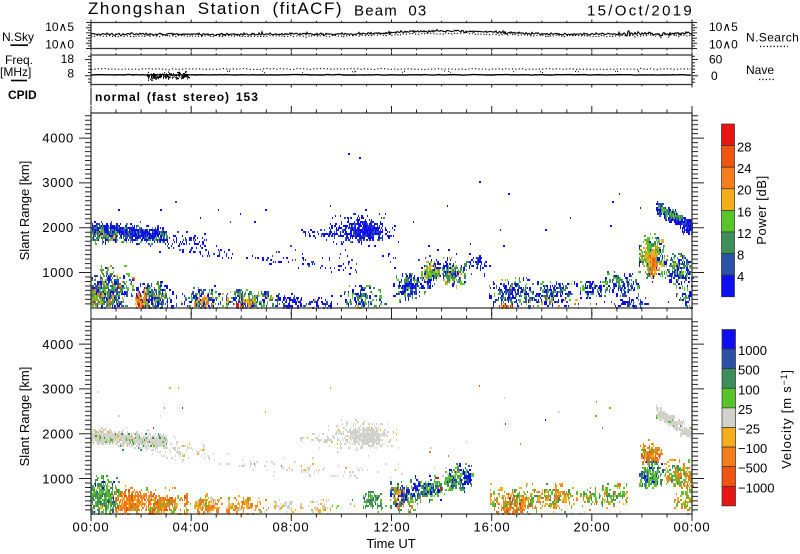 The height and width of the screenshot is (554, 800). I want to click on svg-text: Beam 03, so click(390, 11).